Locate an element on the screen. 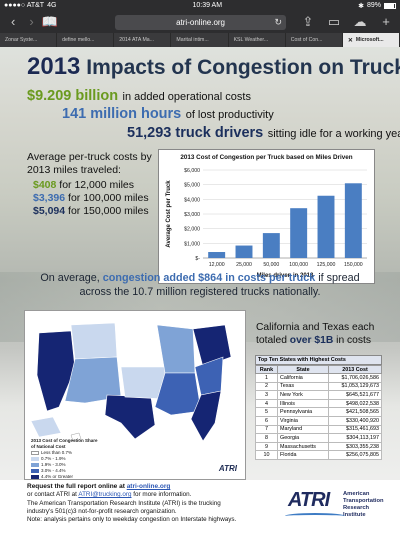 Image resolution: width=400 pixels, height=533 pixels. stat-value: 51,293 truck drivers is located at coordinates (195, 133).